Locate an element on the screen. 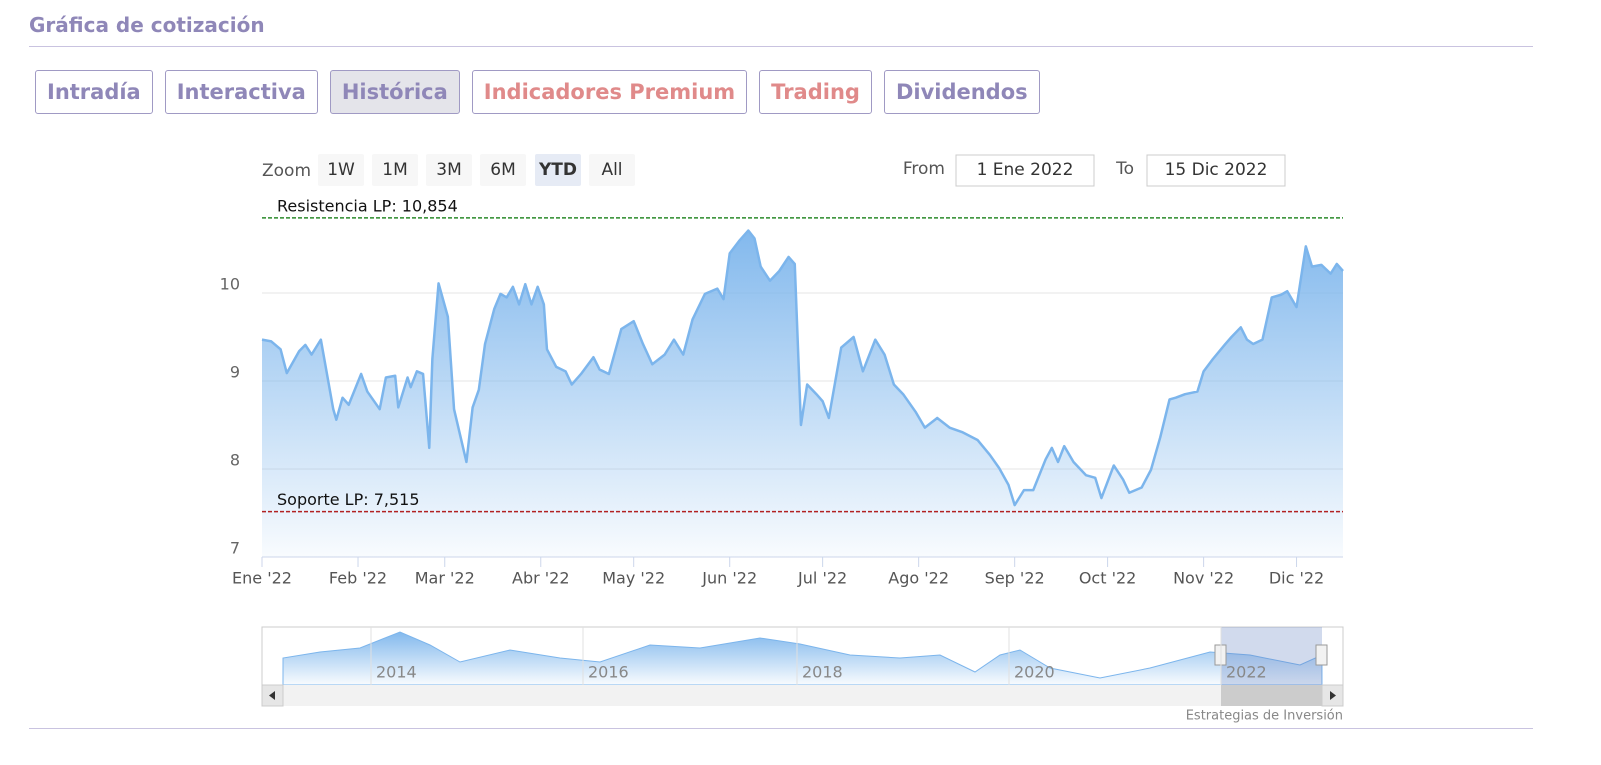  navigator-label: 2014 is located at coordinates (396, 672).